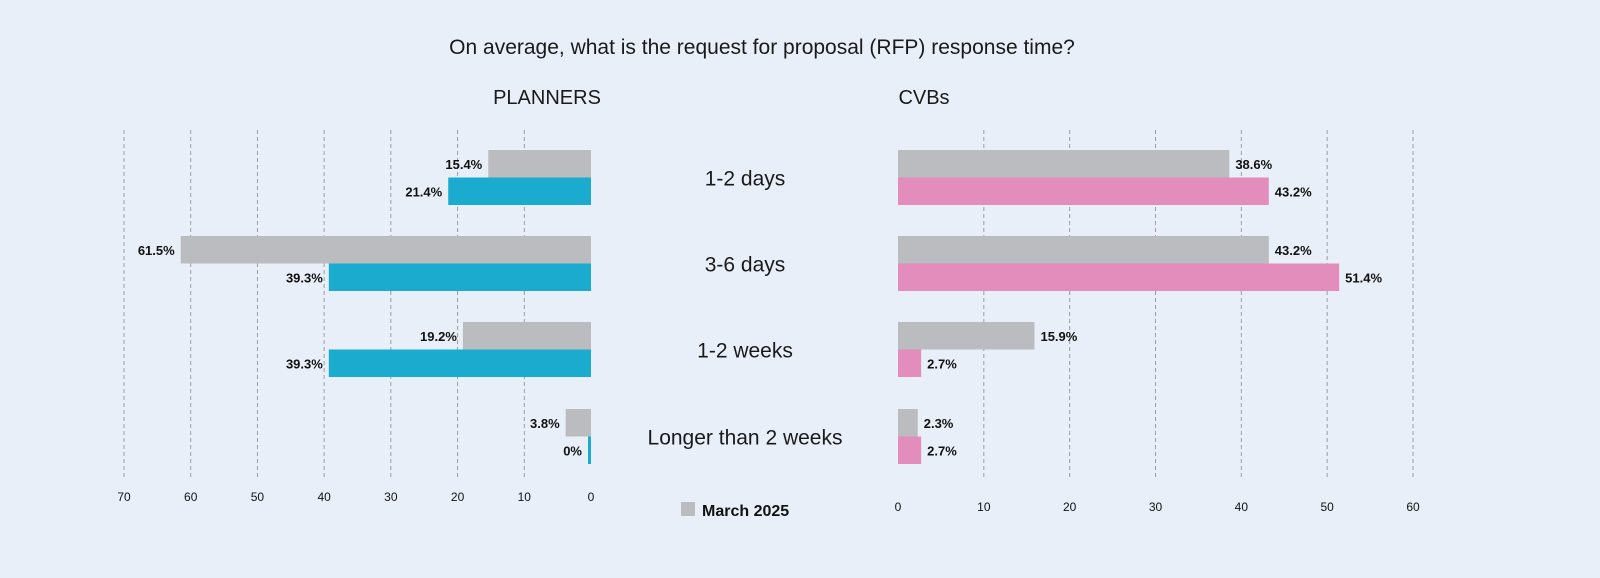 The height and width of the screenshot is (578, 1600). Describe the element at coordinates (745, 351) in the screenshot. I see `category-label: 1-2 weeks` at that location.